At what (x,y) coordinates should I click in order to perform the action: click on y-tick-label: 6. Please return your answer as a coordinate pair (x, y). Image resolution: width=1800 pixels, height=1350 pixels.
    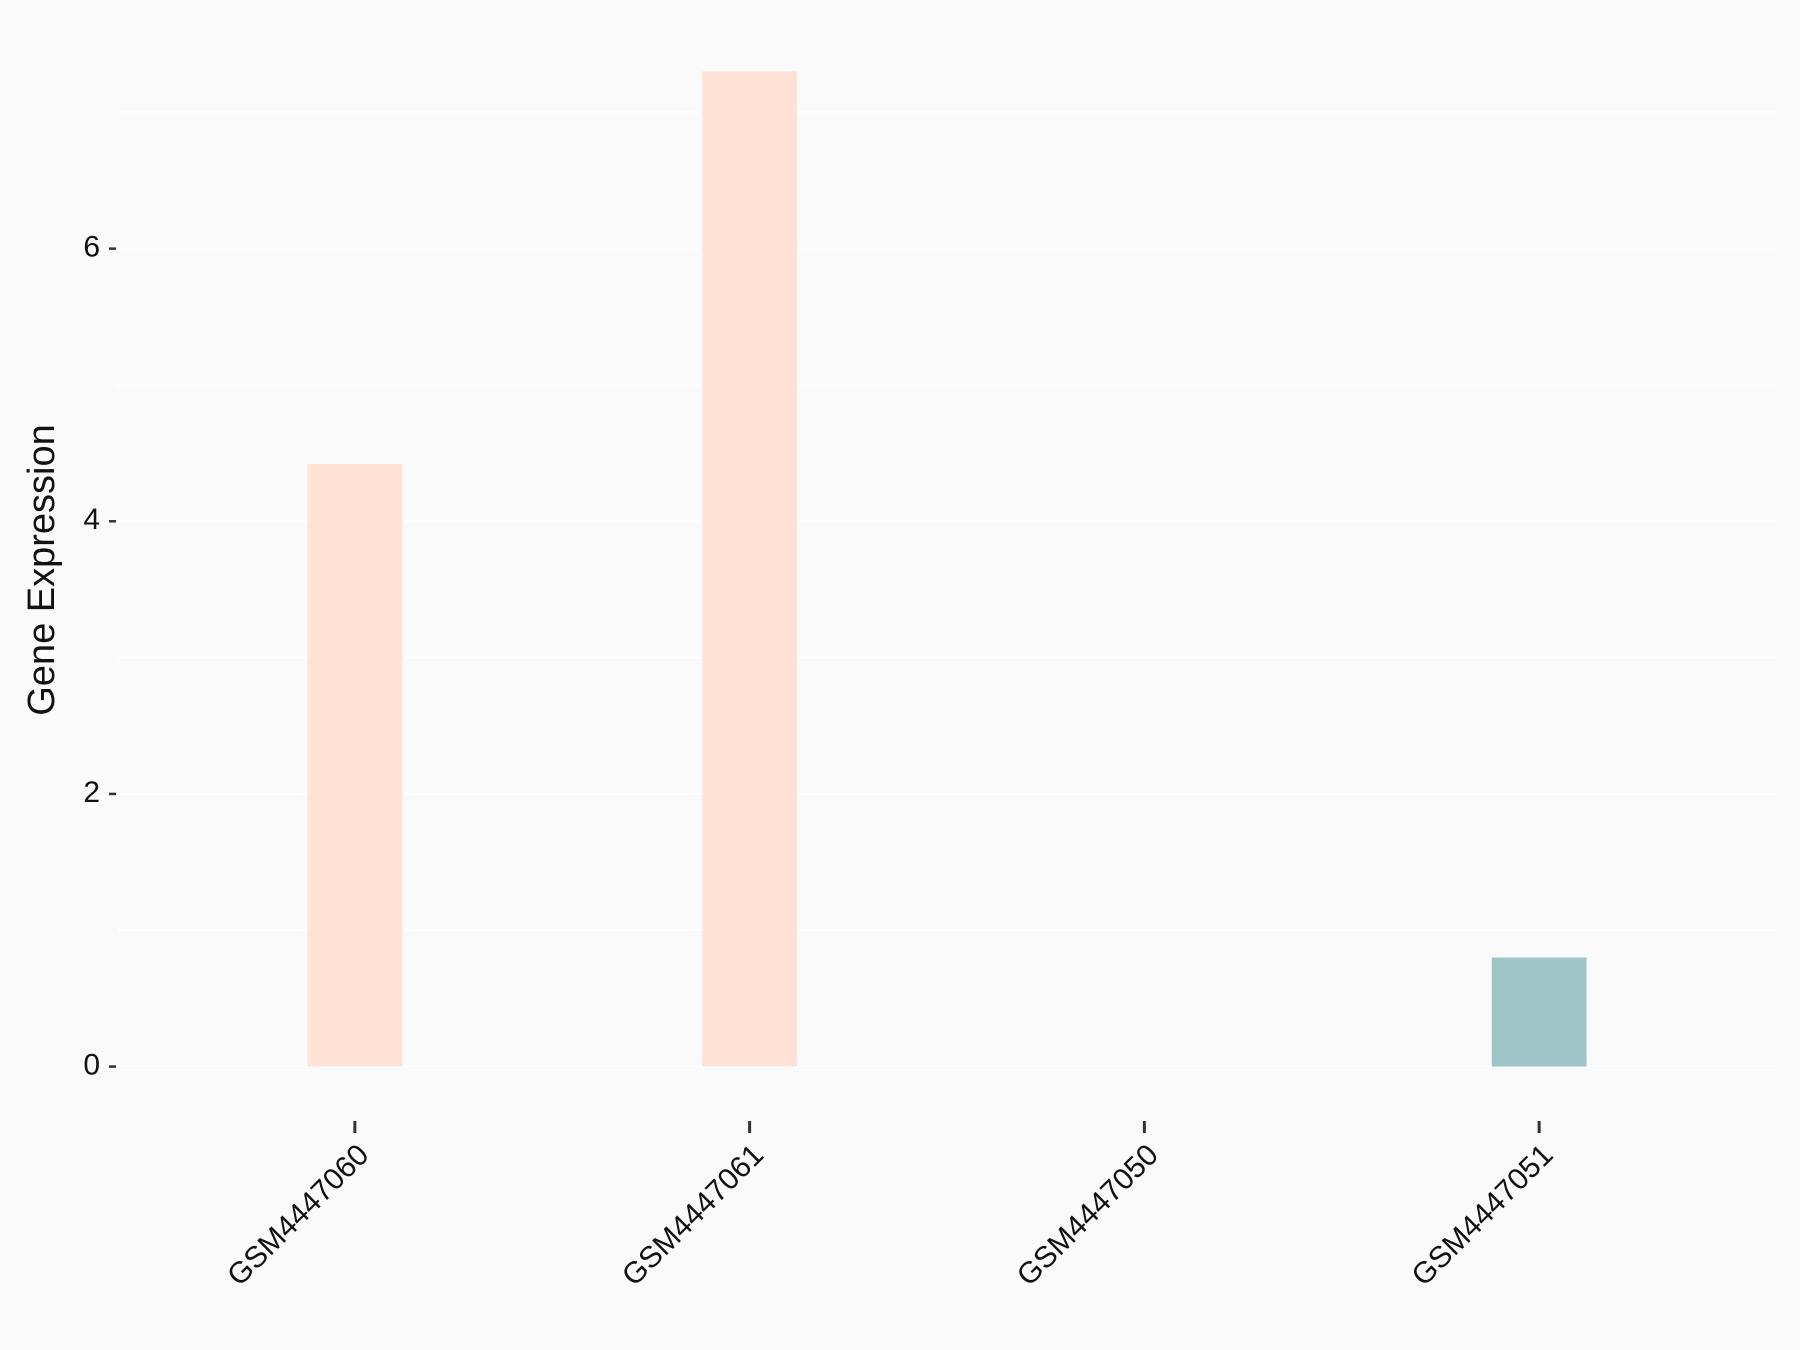
    Looking at the image, I should click on (91, 247).